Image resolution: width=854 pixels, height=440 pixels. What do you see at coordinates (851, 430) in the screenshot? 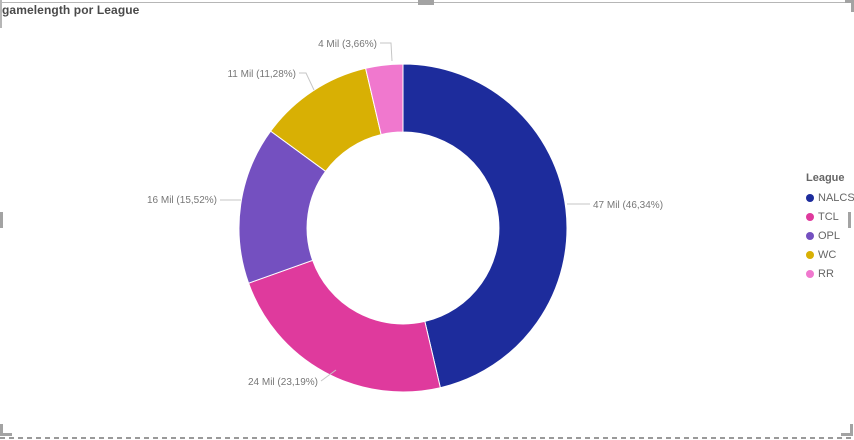
I see `resize-handle-bottom-right-vertical` at bounding box center [851, 430].